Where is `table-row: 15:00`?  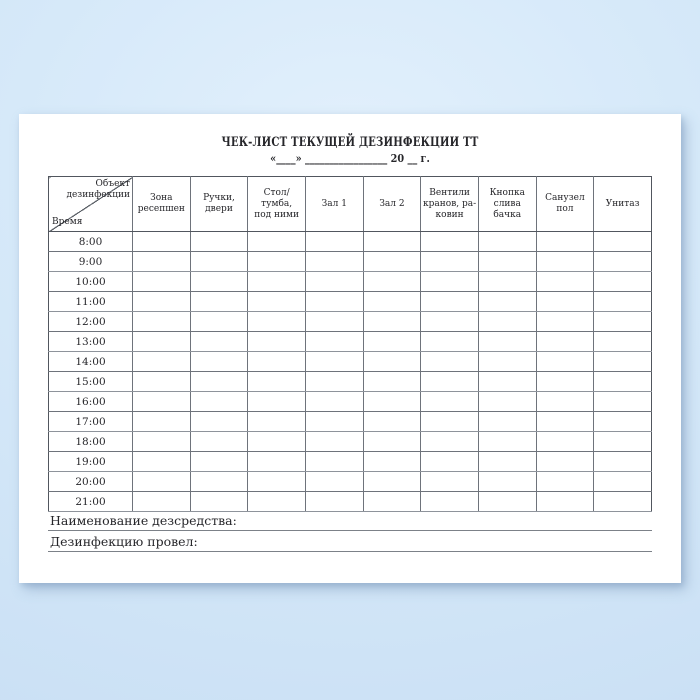 table-row: 15:00 is located at coordinates (350, 381).